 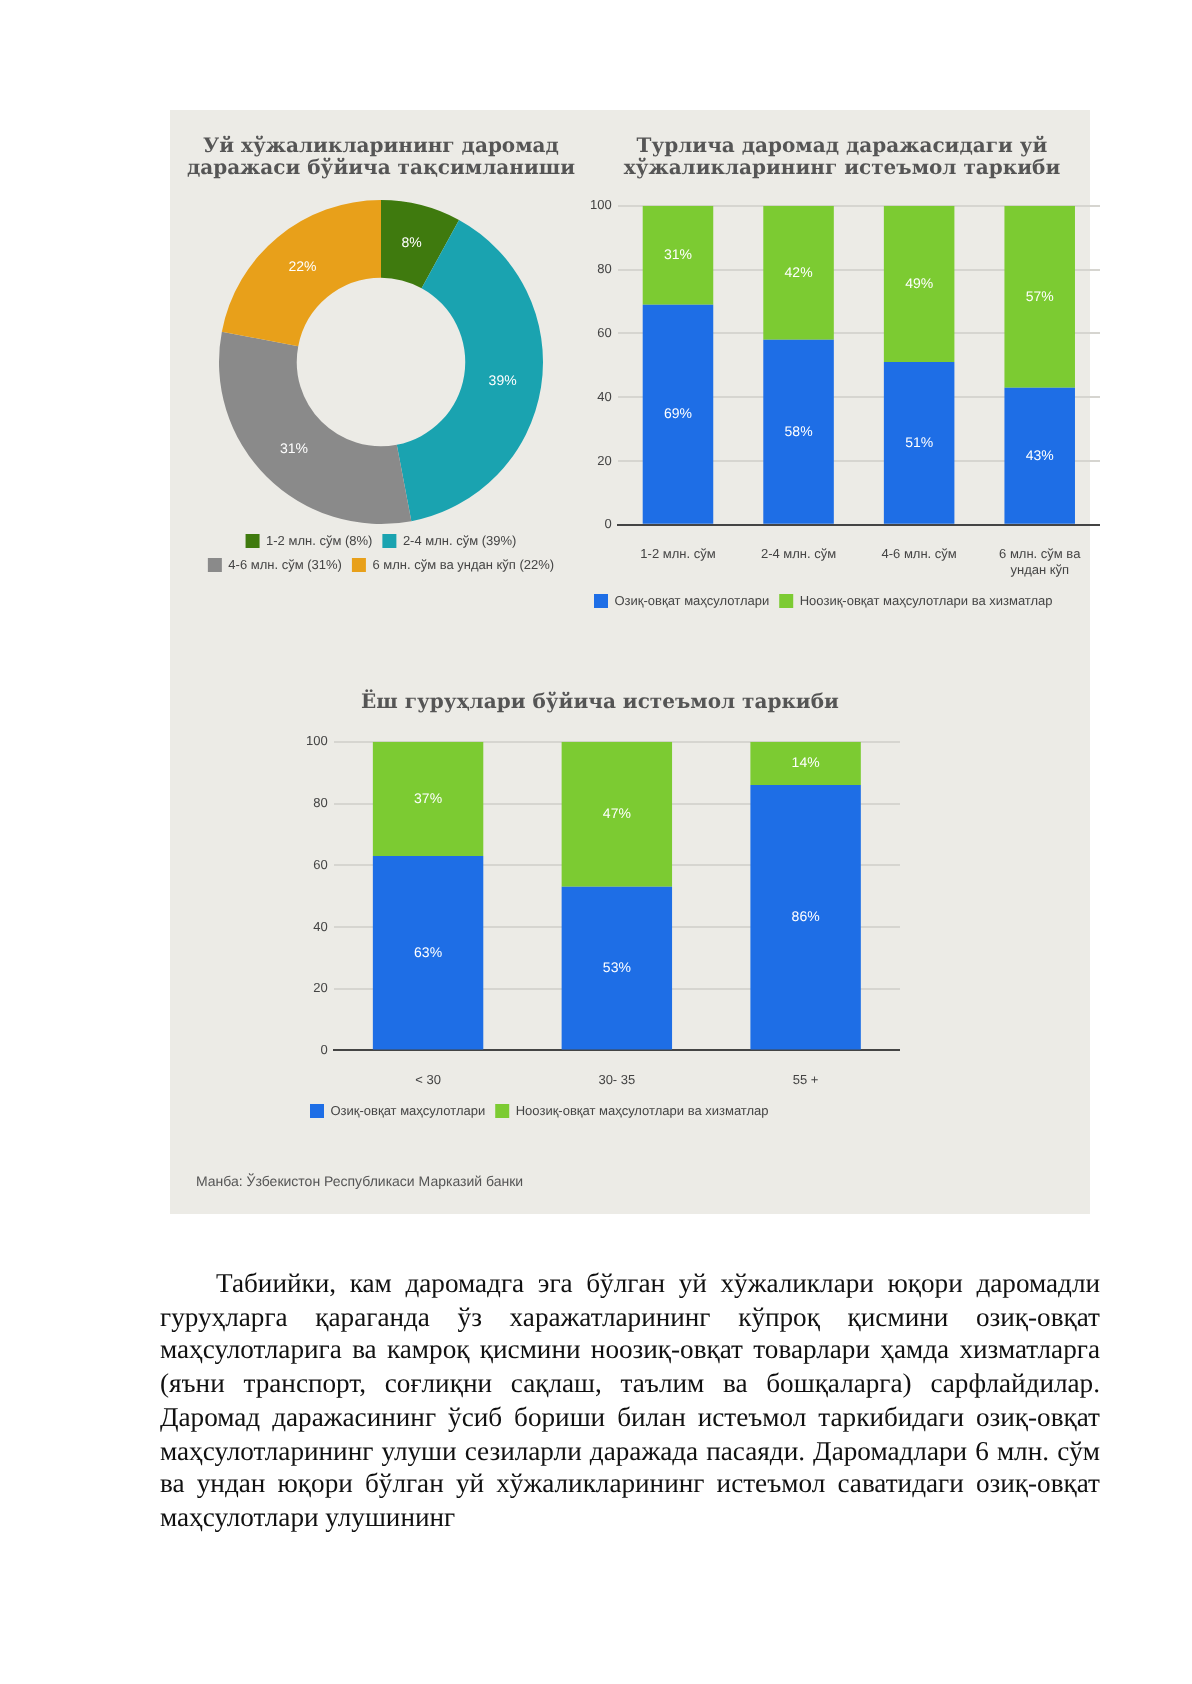 What do you see at coordinates (600, 705) in the screenshot?
I see `chart-title: Ёш гуруҳлари бўйича истеъмол таркиби` at bounding box center [600, 705].